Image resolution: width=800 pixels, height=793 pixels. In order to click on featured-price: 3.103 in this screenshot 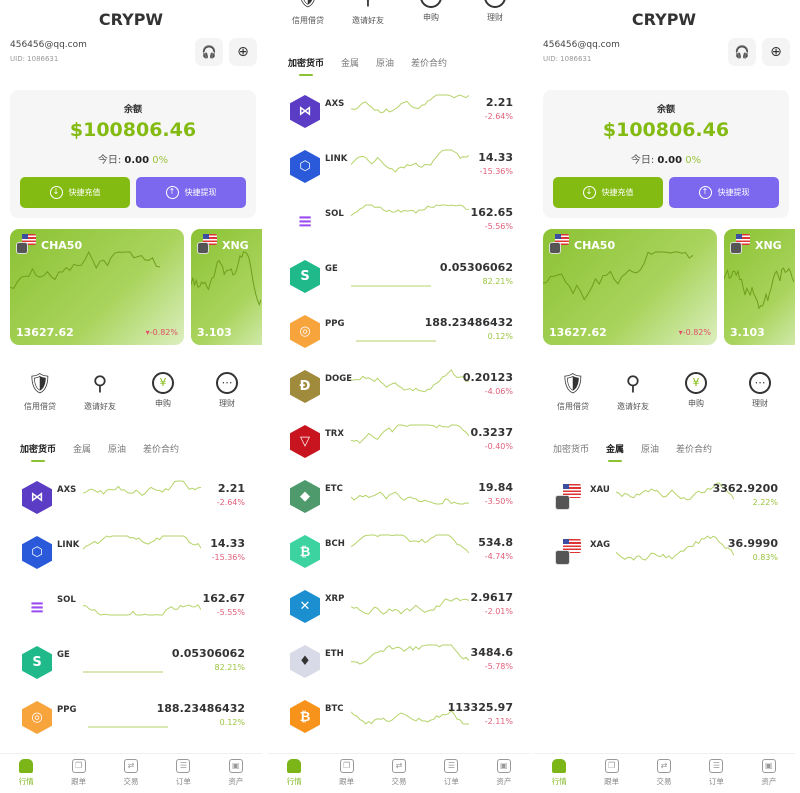, I will do `click(747, 332)`.